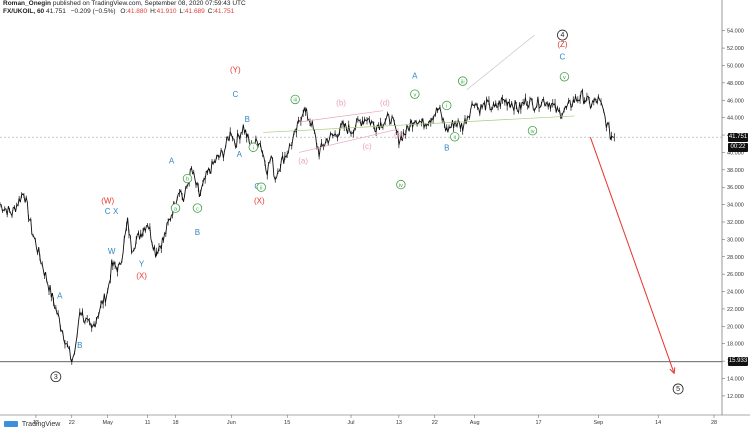 The width and height of the screenshot is (750, 430). I want to click on x-tick-label: 17, so click(538, 423).